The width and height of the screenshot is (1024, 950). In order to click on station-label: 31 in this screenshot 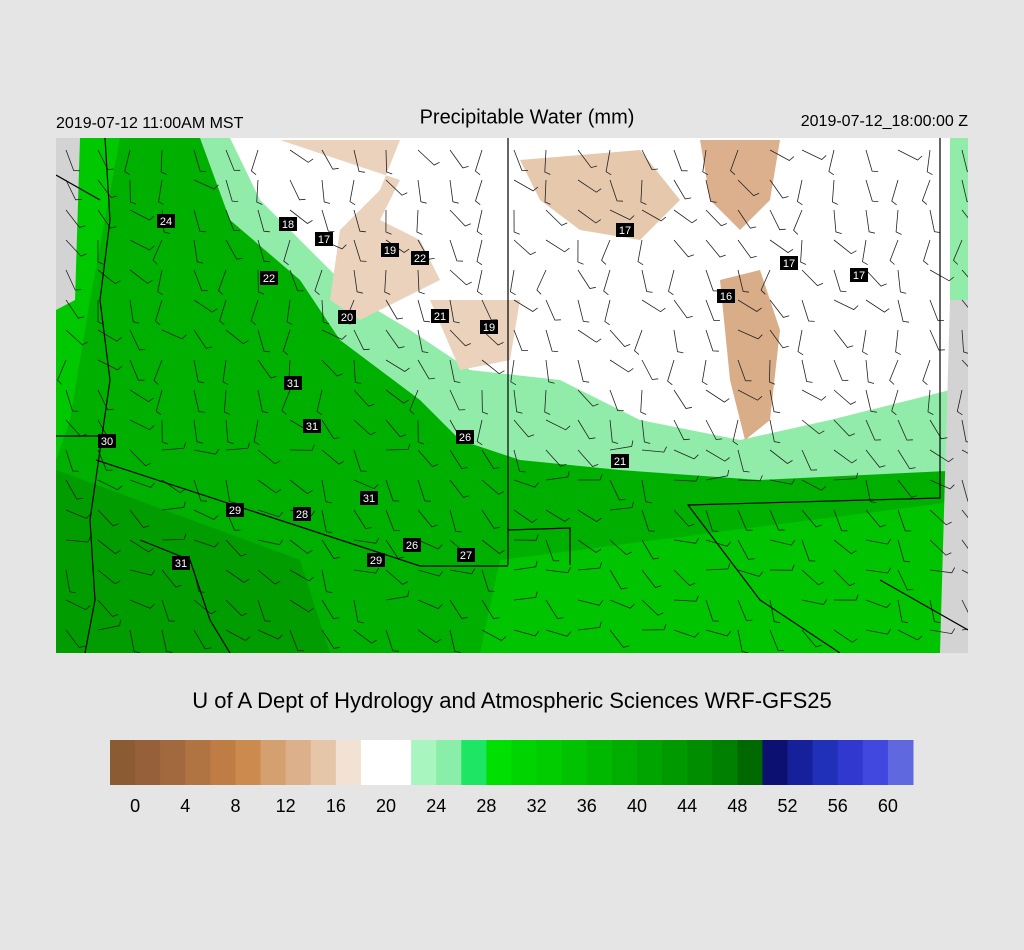, I will do `click(293, 384)`.